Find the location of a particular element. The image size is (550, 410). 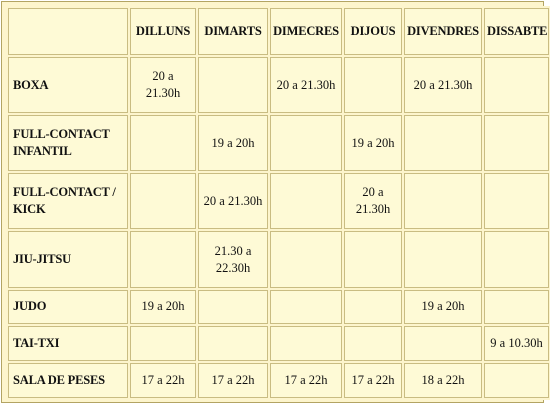

table-row: JUDO 19 a 20h 19 a 20h is located at coordinates (278, 307).